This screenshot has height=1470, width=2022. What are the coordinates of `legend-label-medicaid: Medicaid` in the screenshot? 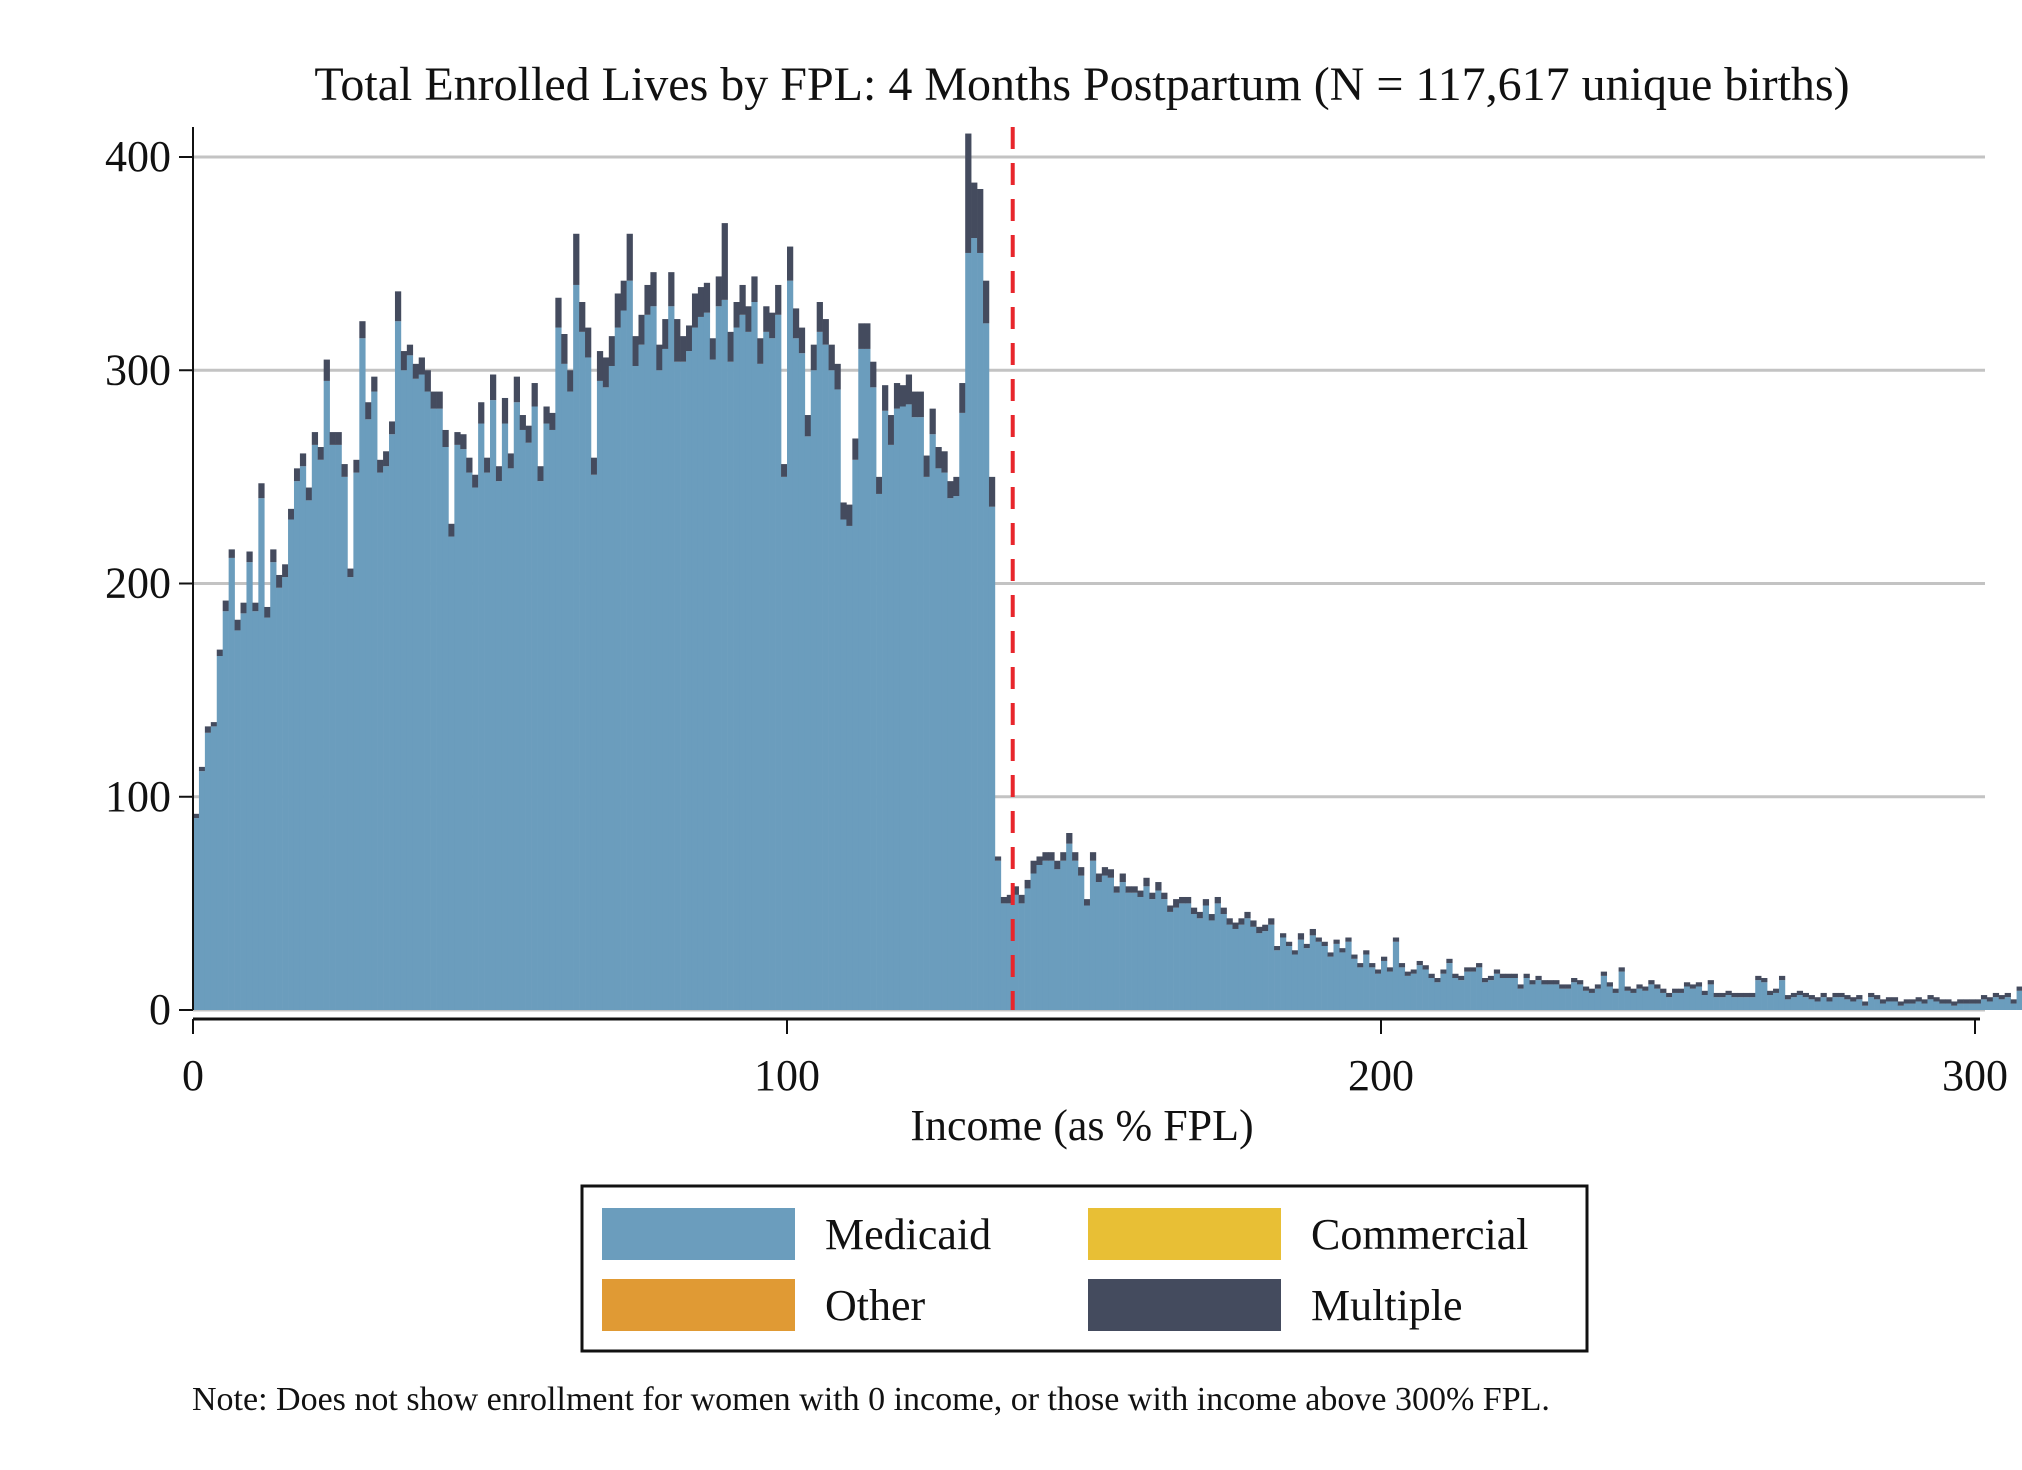 It's located at (908, 1234).